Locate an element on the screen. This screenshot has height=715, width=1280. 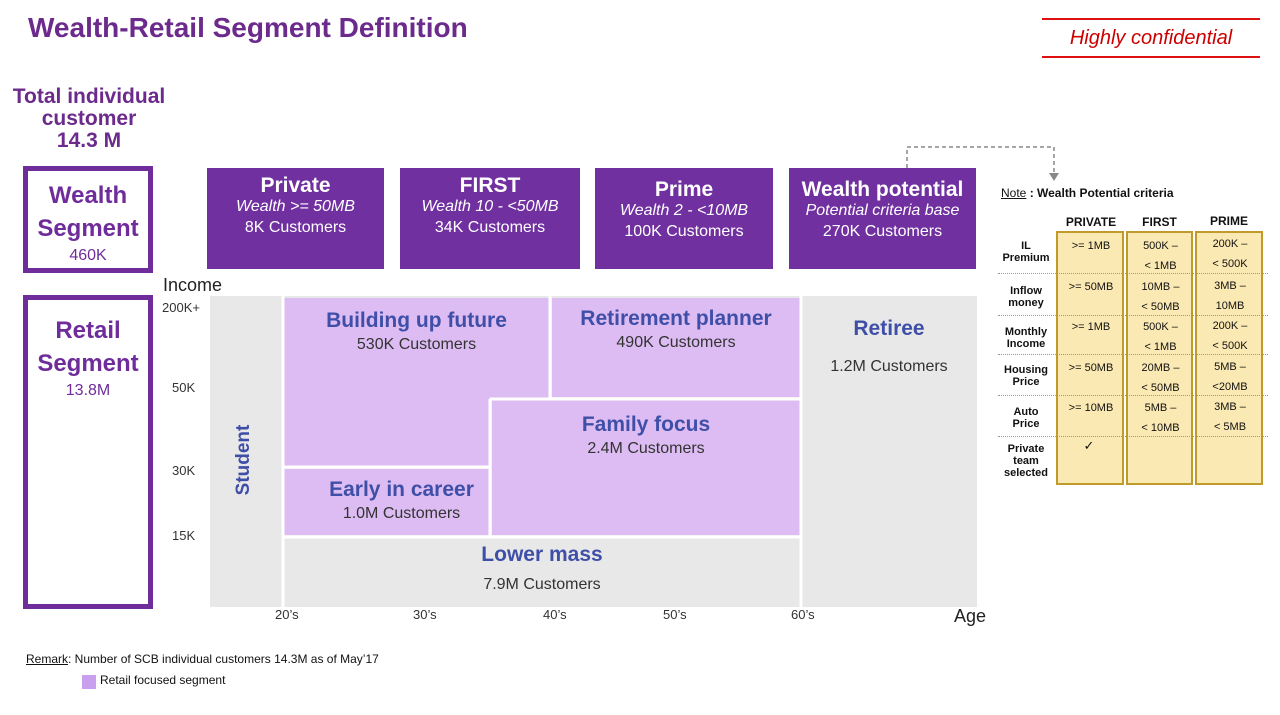
wealth-card-subtitle: Wealth 2 - <10MB is located at coordinates (684, 210).